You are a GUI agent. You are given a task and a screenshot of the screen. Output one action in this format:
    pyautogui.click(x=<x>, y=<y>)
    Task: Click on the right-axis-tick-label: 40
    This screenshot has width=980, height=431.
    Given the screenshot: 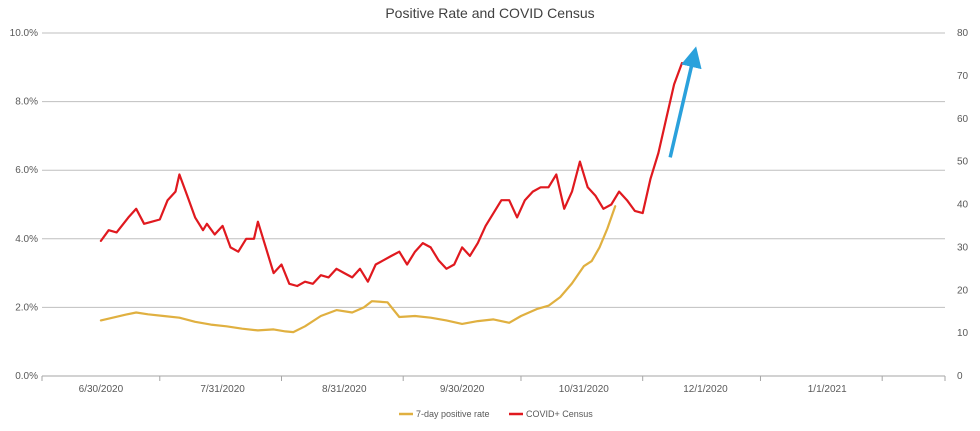 What is the action you would take?
    pyautogui.click(x=963, y=205)
    